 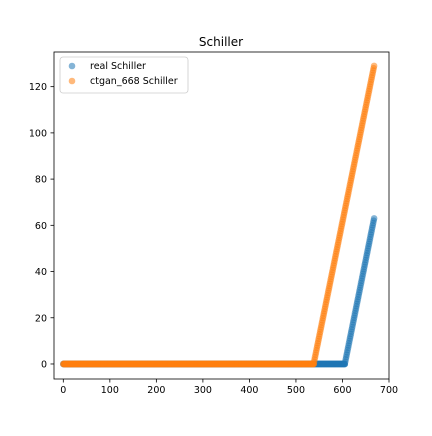 What do you see at coordinates (41, 318) in the screenshot?
I see `y-tick-label: 20` at bounding box center [41, 318].